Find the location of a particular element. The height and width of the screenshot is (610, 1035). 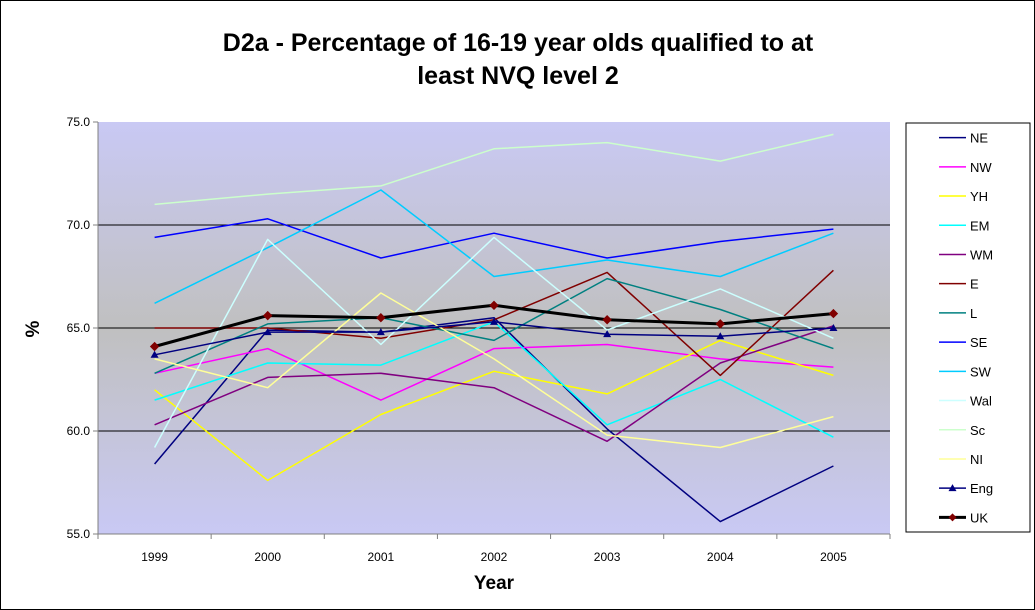

series-nw is located at coordinates (494, 372).